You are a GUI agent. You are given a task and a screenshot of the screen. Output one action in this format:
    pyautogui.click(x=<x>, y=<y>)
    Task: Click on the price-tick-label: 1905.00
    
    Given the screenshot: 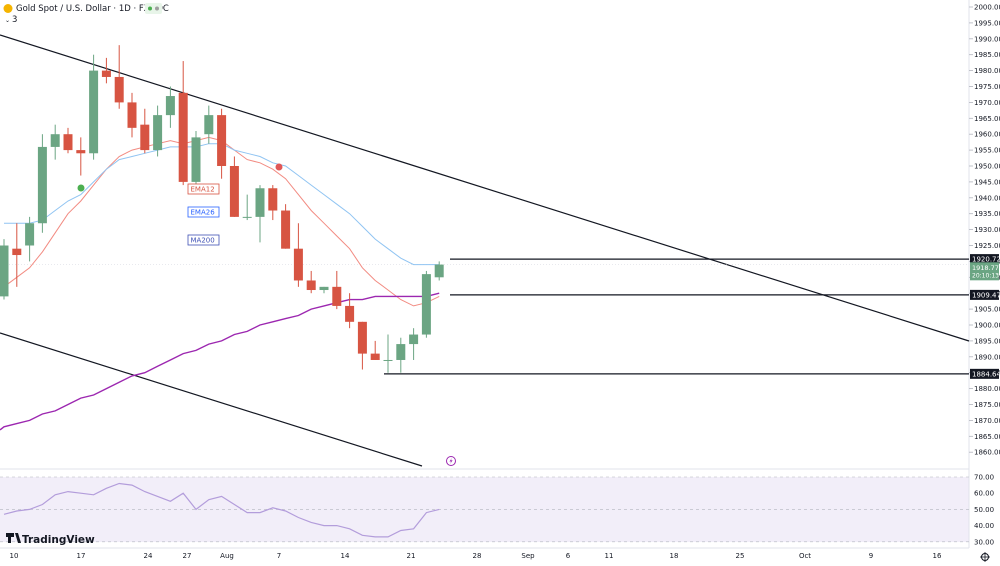 What is the action you would take?
    pyautogui.click(x=987, y=310)
    